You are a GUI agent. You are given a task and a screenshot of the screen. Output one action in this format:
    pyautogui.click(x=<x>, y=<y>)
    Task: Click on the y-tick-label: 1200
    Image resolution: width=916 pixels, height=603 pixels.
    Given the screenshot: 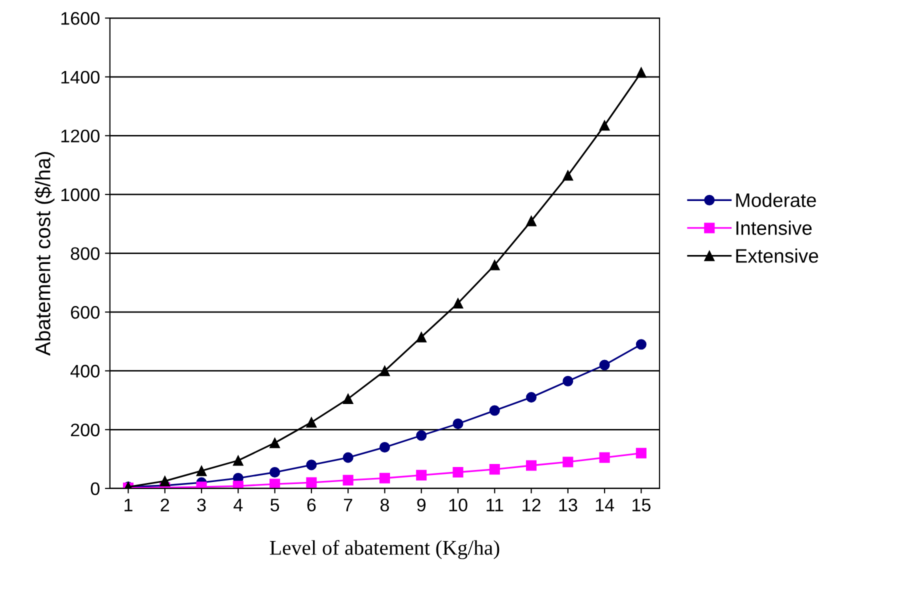 What is the action you would take?
    pyautogui.click(x=80, y=136)
    